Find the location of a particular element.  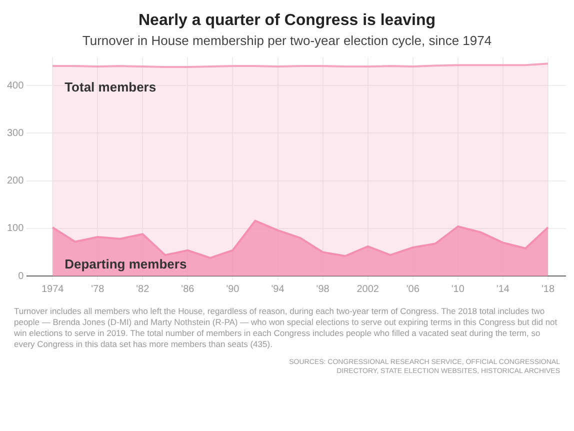

series-label: Total members is located at coordinates (110, 87).